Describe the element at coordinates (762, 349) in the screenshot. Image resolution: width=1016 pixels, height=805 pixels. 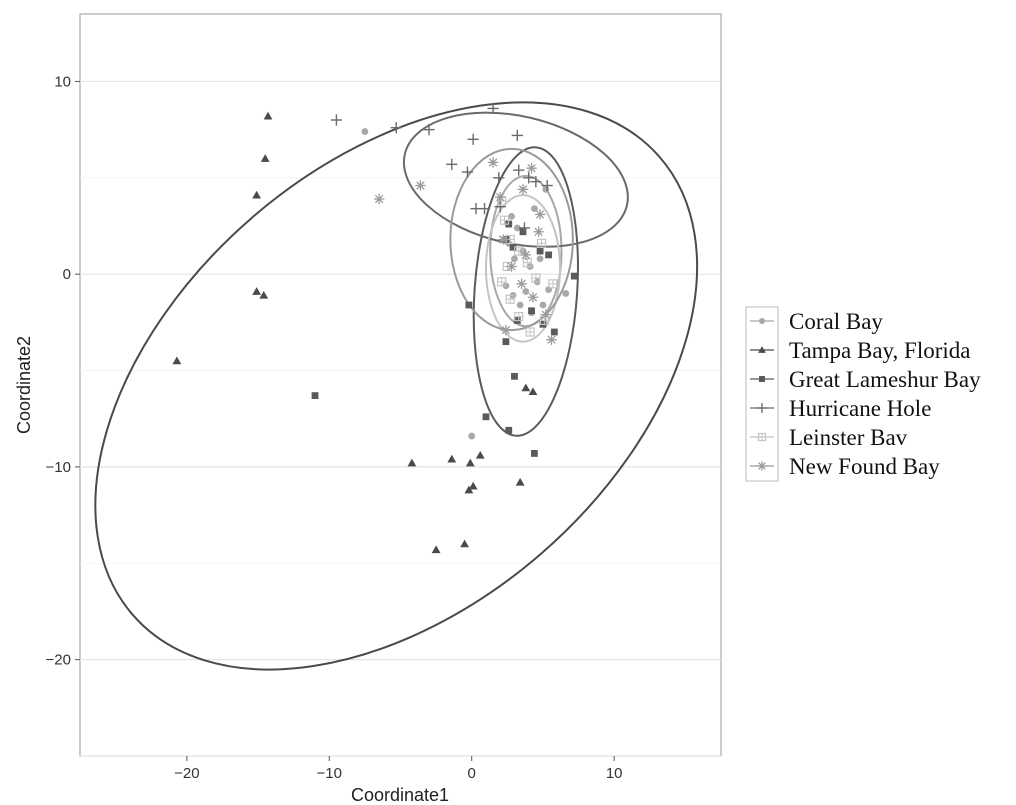
I see `legend-key-tampa-bay-florida` at that location.